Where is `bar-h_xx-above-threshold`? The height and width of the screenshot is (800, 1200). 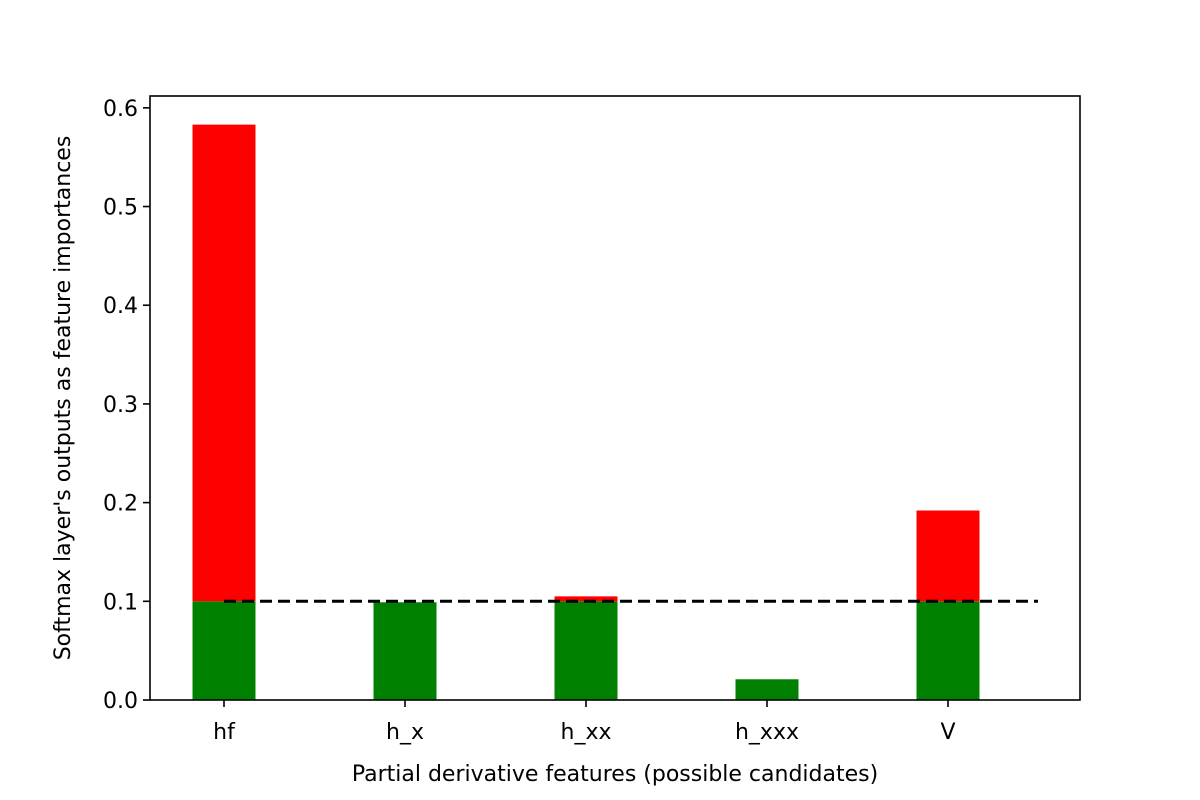
bar-h_xx-above-threshold is located at coordinates (586, 599).